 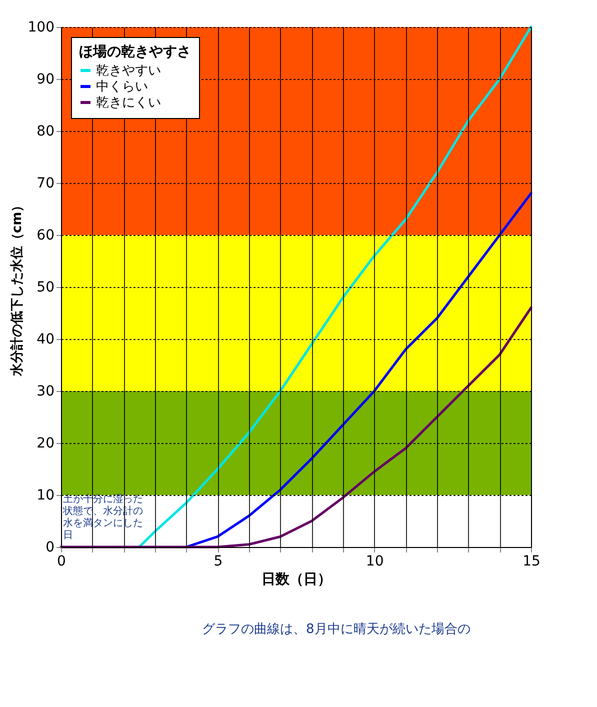 I want to click on y-axis-title: 水分計の低下した水位（cm）, so click(x=16, y=288).